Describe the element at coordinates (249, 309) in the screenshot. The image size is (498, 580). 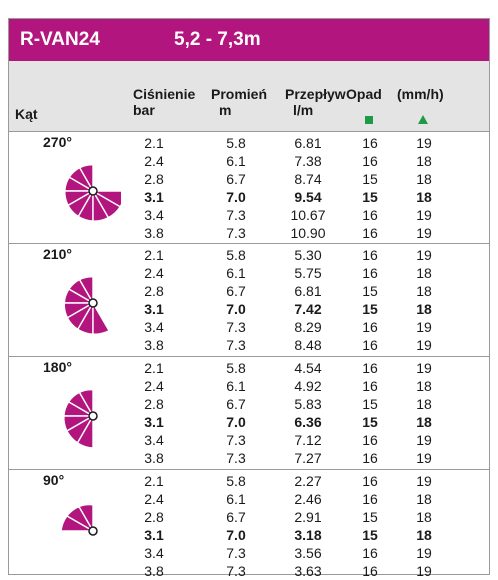
I see `table-row: 3.1 7.0 7.42 15 18` at that location.